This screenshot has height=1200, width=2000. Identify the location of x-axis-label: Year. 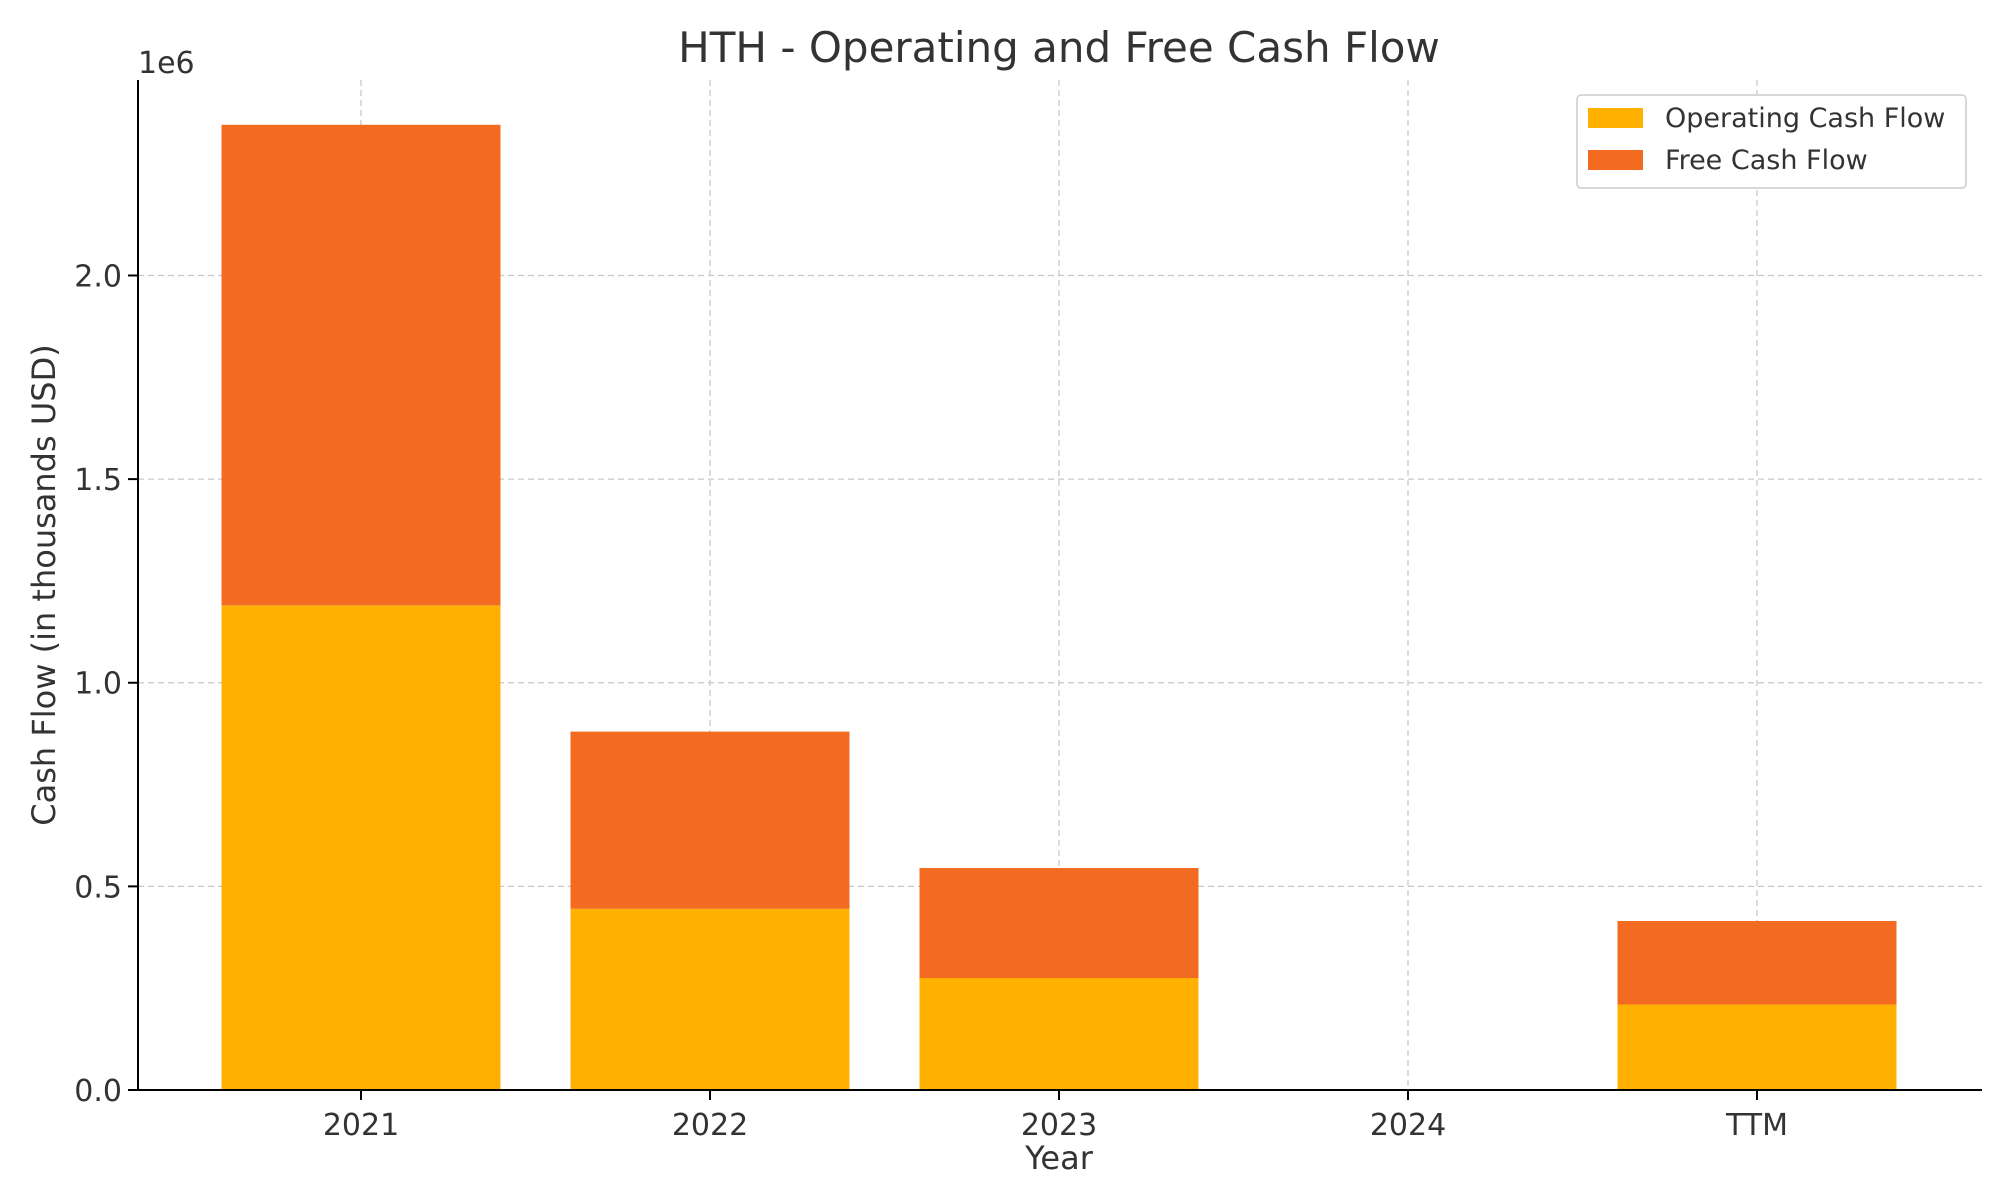
(1059, 1158).